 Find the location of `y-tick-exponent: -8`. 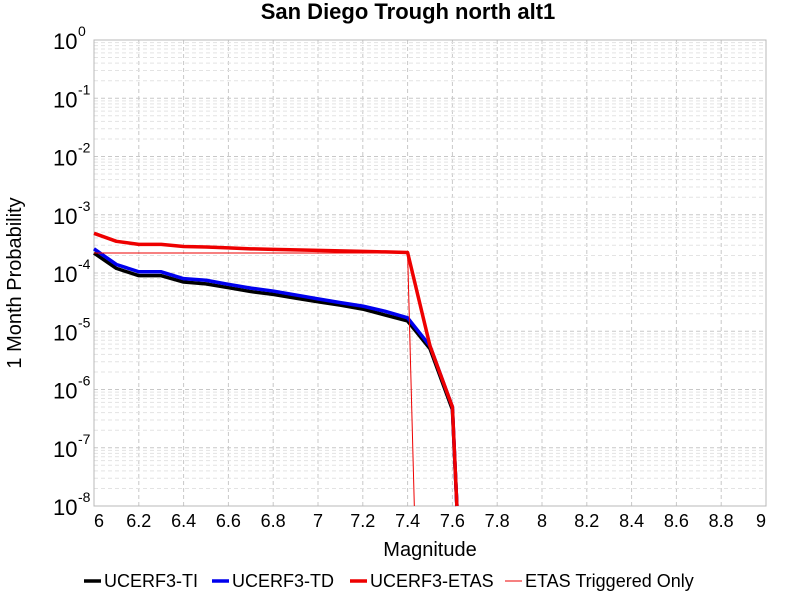

y-tick-exponent: -8 is located at coordinates (84, 497).